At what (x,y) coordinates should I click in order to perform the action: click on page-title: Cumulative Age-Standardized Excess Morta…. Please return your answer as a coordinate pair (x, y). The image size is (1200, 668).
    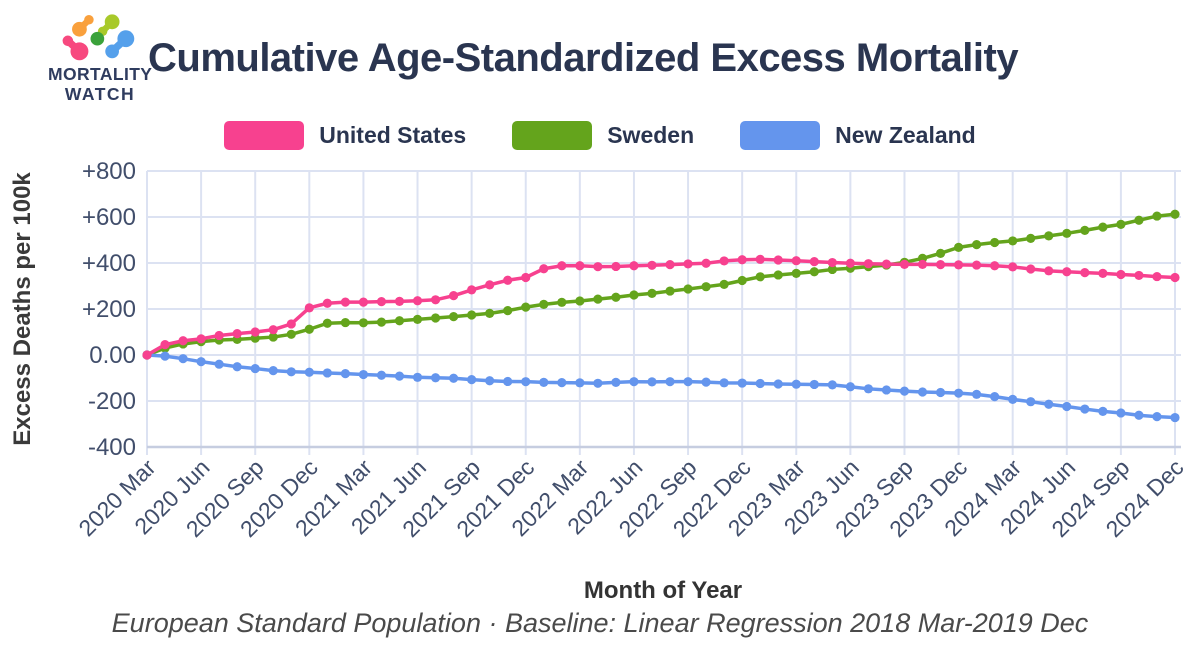
    Looking at the image, I should click on (583, 58).